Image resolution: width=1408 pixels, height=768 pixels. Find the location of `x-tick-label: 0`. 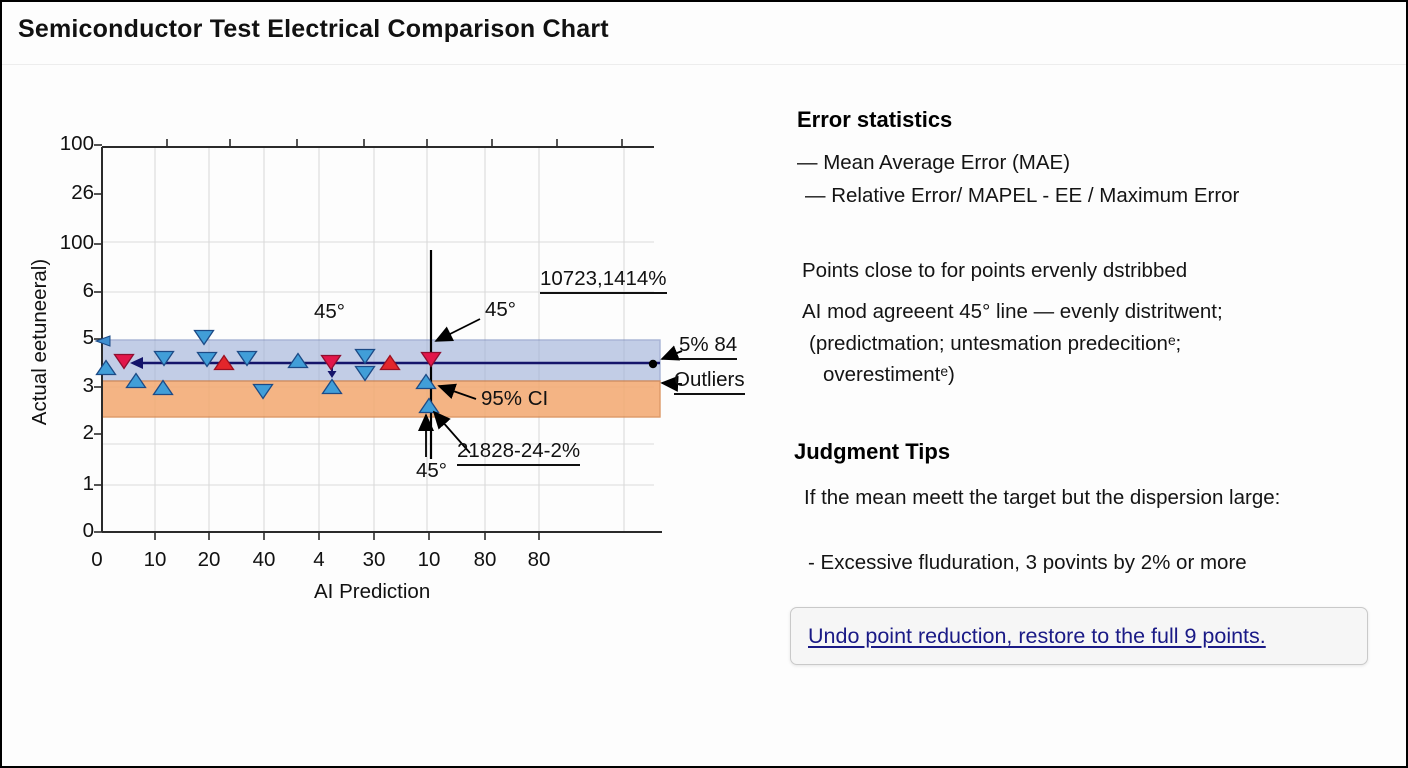

x-tick-label: 0 is located at coordinates (97, 559).